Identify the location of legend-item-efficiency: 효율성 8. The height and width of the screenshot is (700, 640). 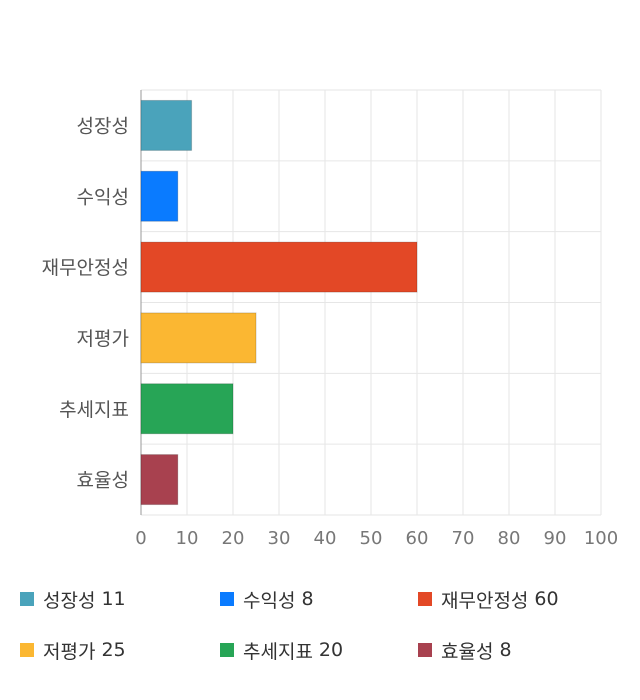
(465, 650).